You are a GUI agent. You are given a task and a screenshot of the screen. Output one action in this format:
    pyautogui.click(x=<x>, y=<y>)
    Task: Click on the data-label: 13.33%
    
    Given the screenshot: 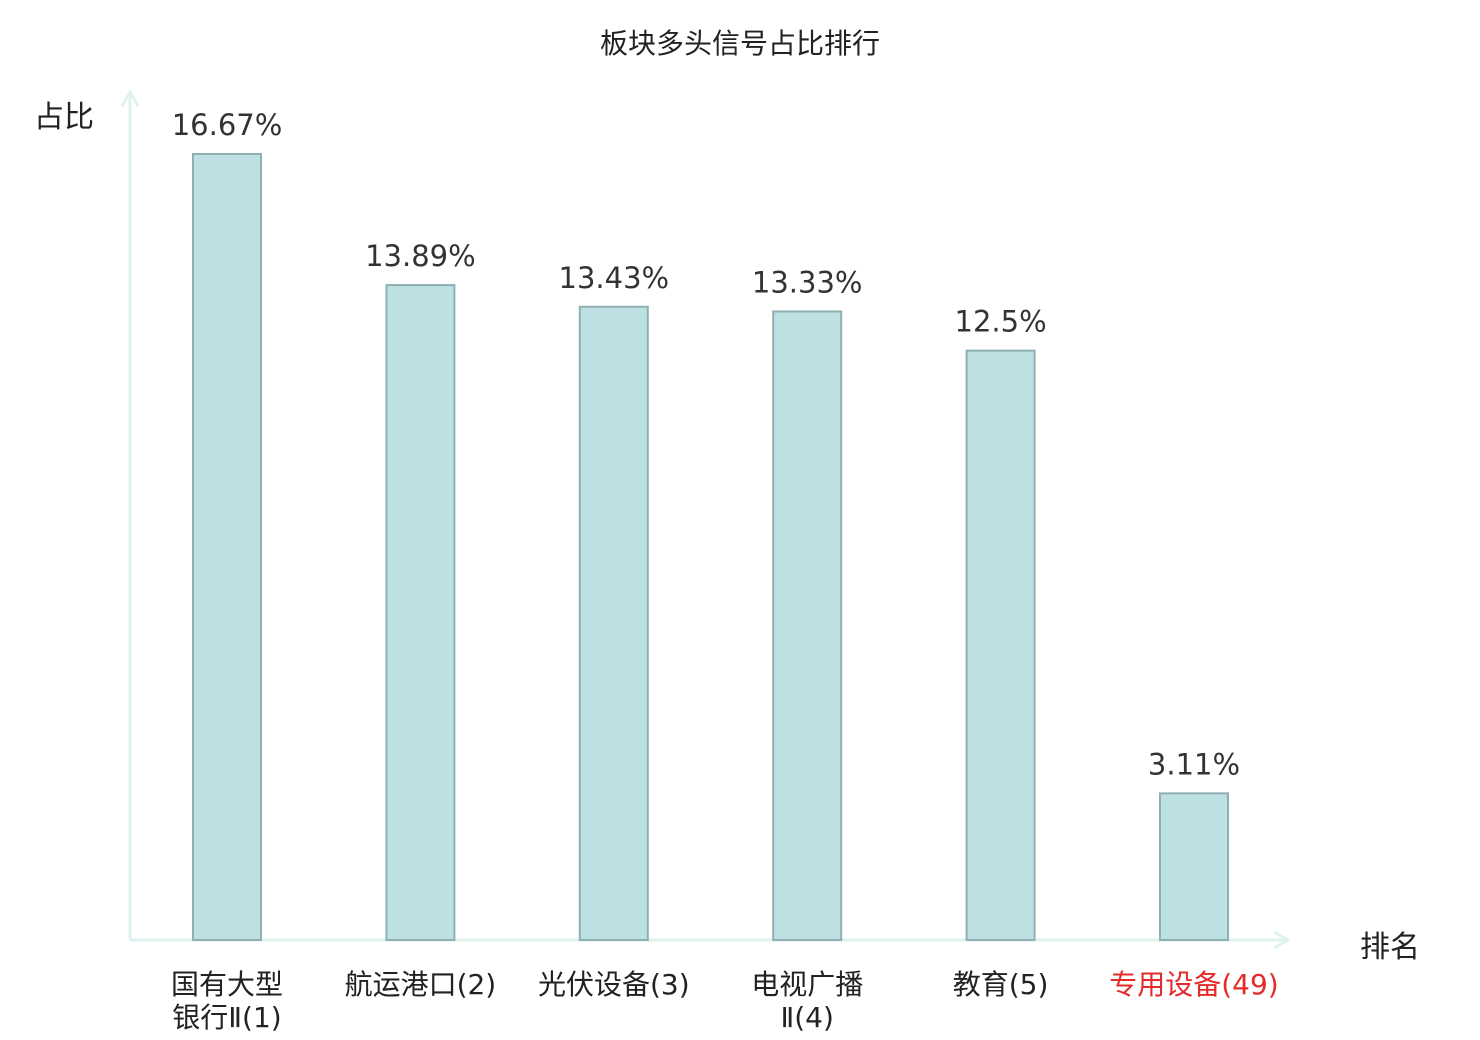 What is the action you would take?
    pyautogui.click(x=807, y=282)
    